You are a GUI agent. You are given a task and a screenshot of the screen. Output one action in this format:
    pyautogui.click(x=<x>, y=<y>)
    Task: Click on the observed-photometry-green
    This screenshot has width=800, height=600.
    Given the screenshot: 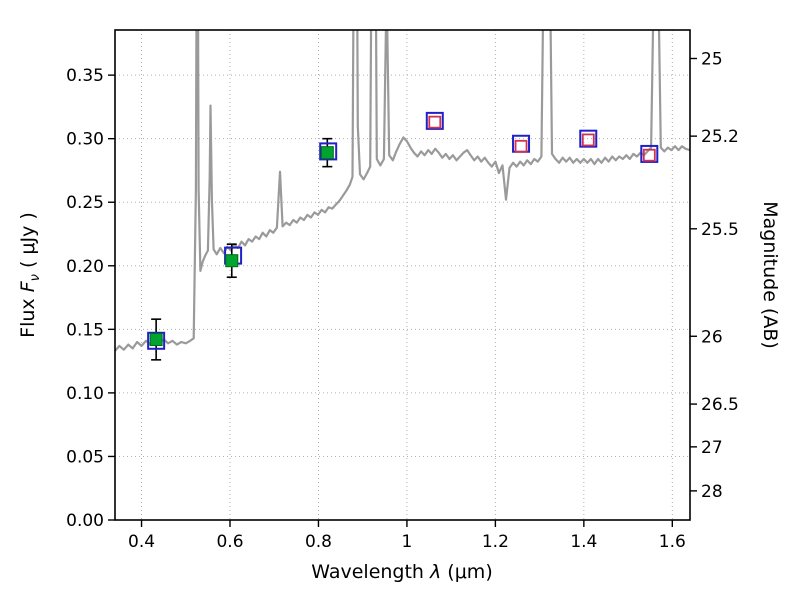 What is the action you would take?
    pyautogui.click(x=241, y=246)
    